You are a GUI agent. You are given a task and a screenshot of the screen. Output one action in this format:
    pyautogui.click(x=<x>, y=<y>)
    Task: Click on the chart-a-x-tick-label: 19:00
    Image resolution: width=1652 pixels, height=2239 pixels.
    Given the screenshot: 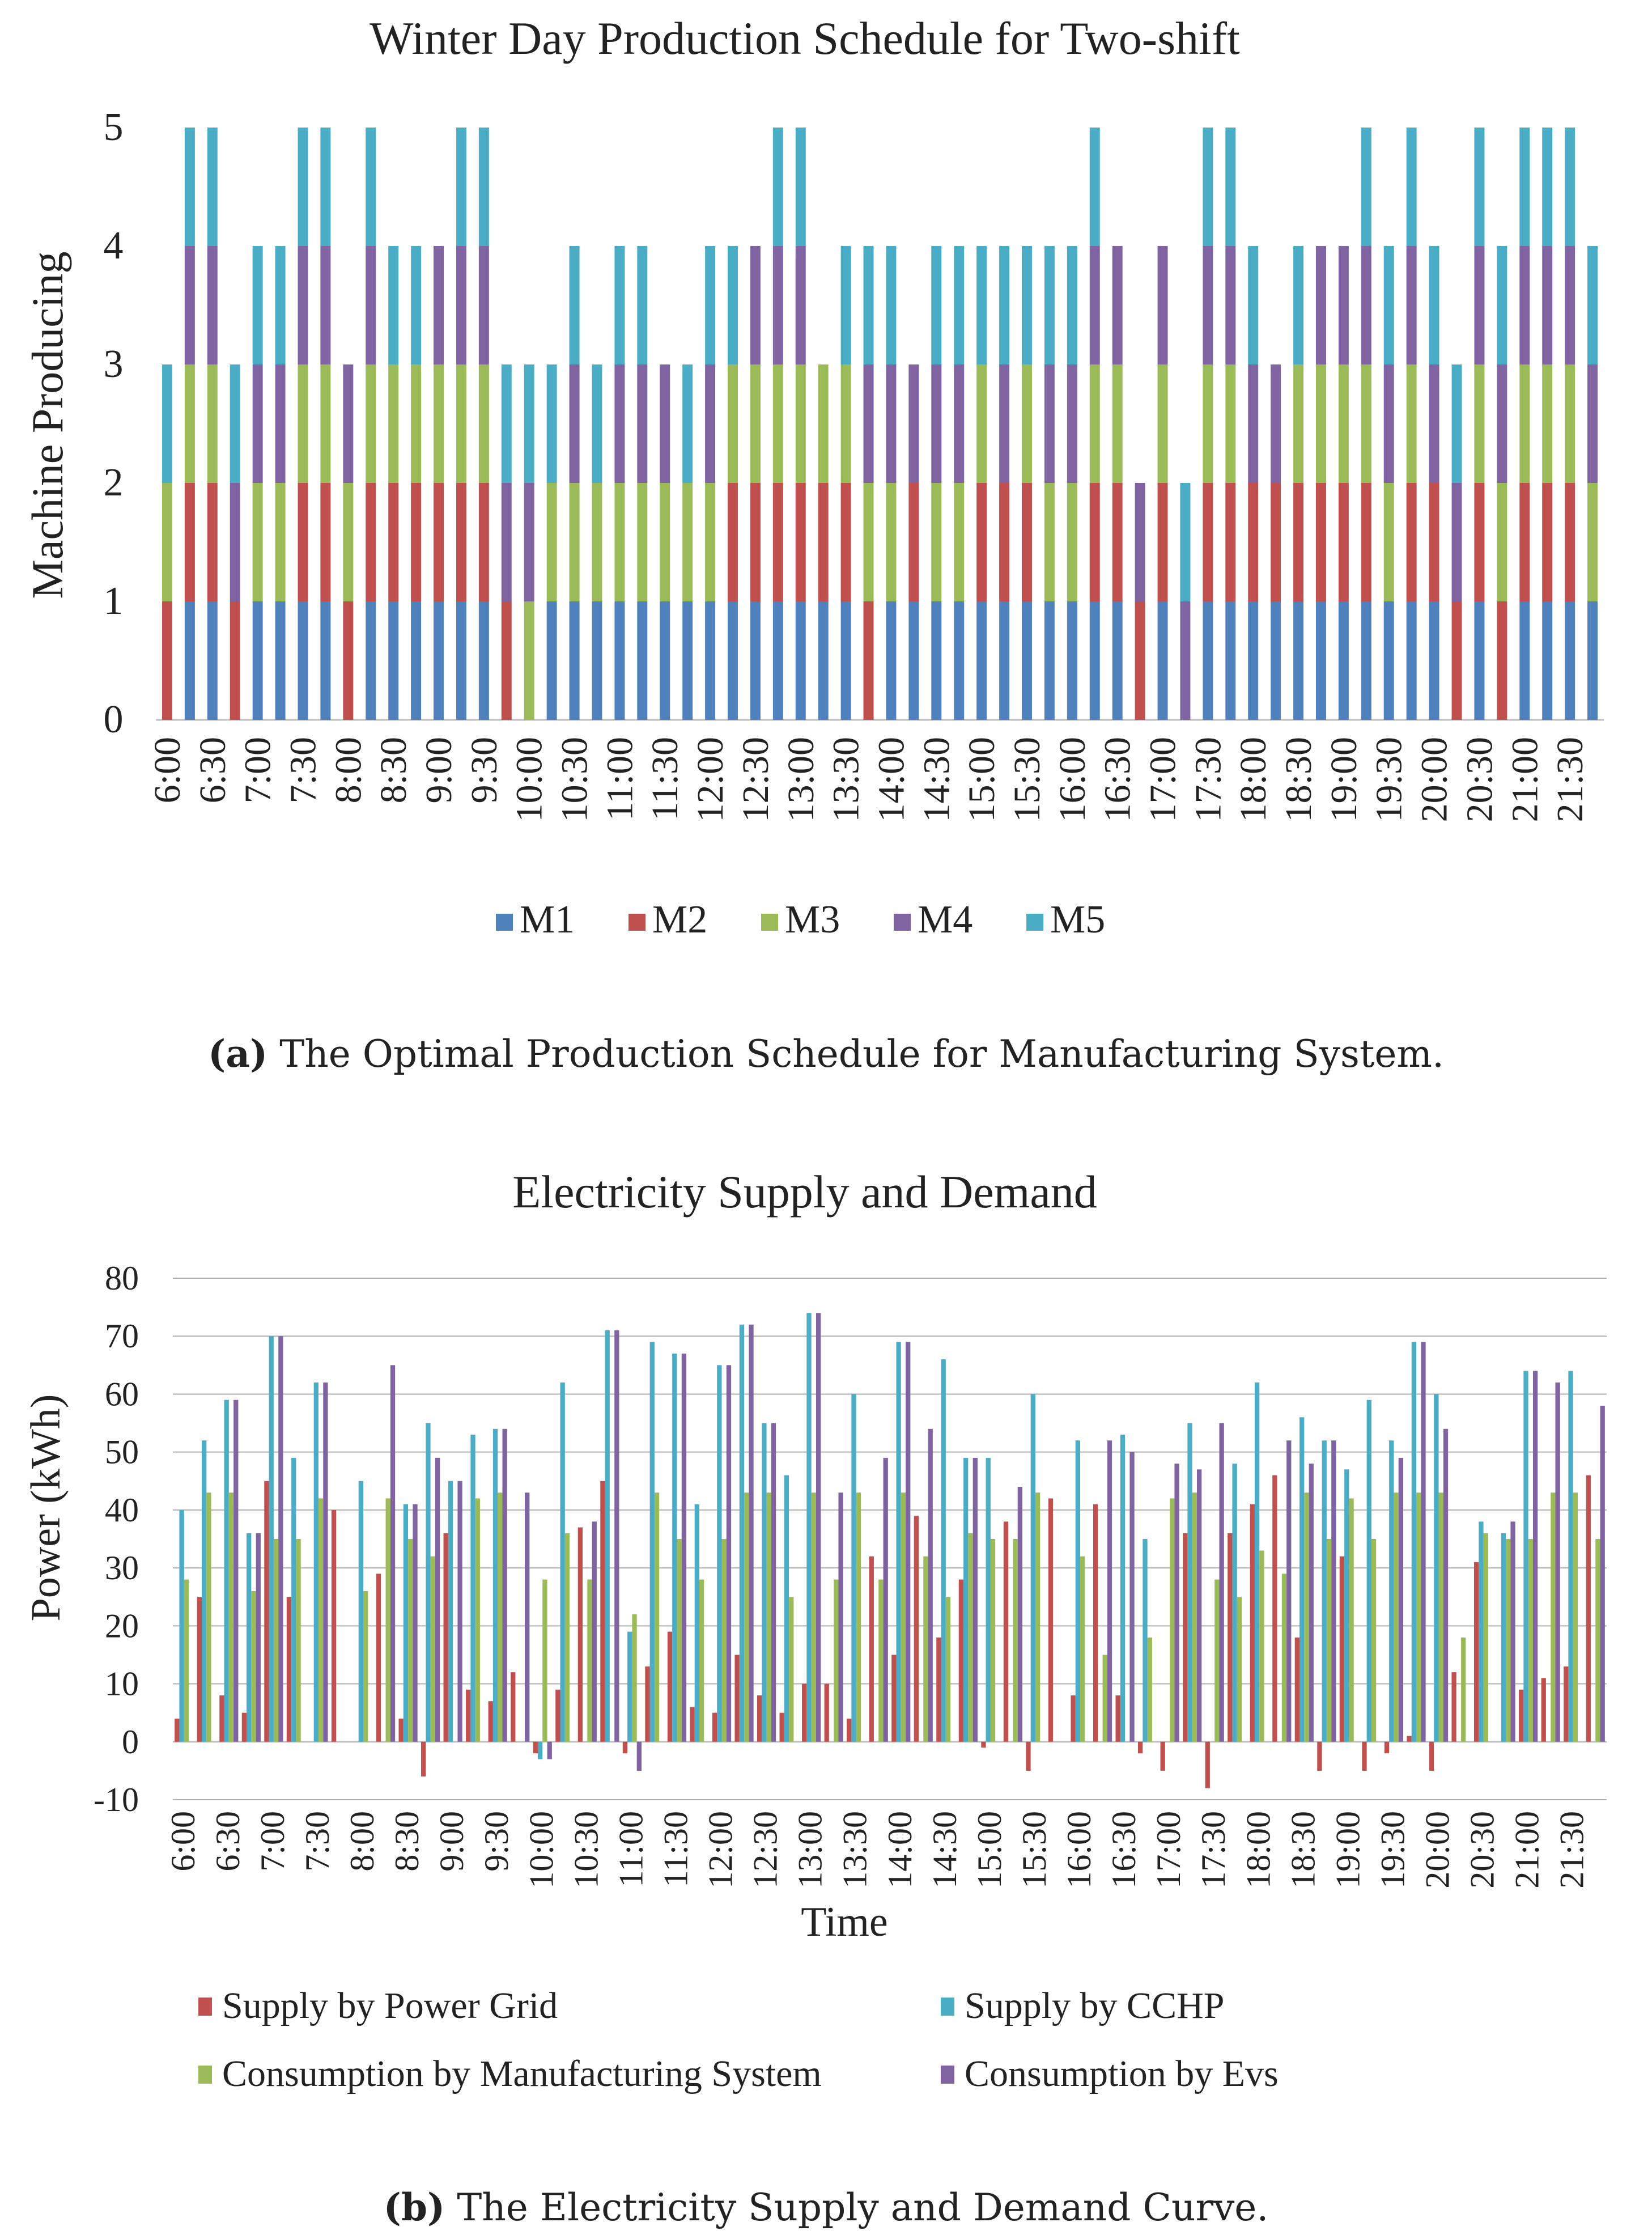 What is the action you would take?
    pyautogui.click(x=1344, y=780)
    